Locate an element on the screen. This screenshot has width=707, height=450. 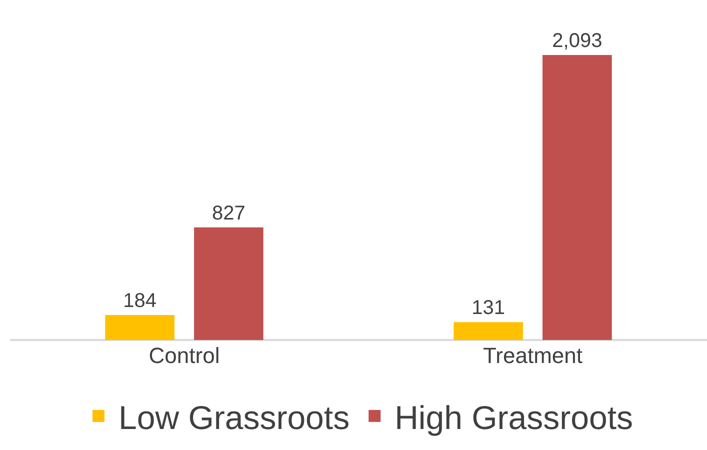
x-tick-label: Treatment is located at coordinates (532, 355).